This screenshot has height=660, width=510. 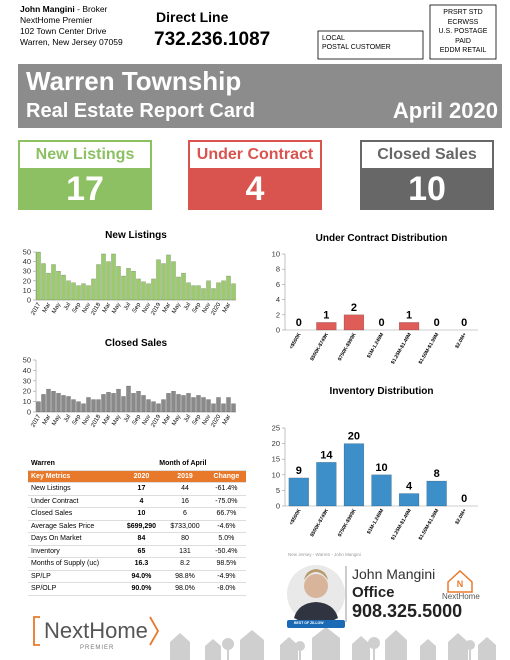 I want to click on y-tick-label: 5, so click(x=278, y=490).